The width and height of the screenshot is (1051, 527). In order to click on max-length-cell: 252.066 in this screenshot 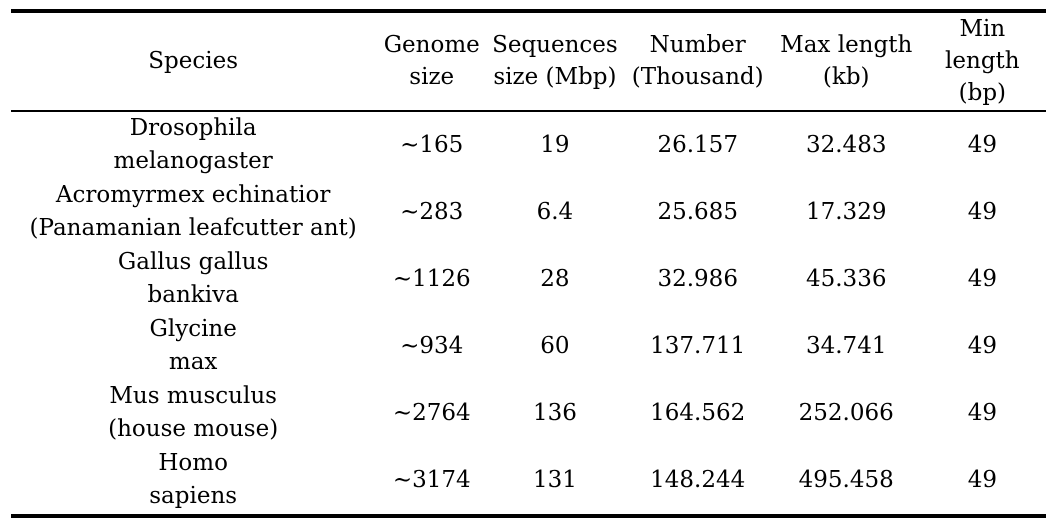, I will do `click(846, 412)`.